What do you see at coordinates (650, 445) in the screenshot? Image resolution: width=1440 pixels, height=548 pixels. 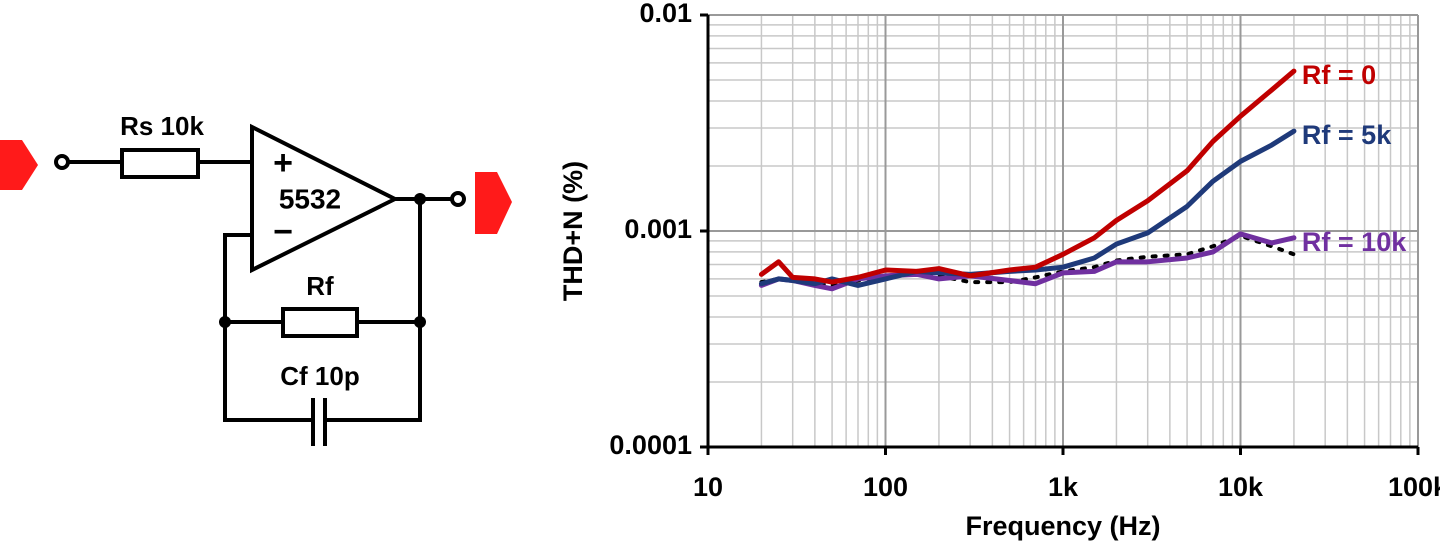 I see `y-tick-label: 0.0001` at bounding box center [650, 445].